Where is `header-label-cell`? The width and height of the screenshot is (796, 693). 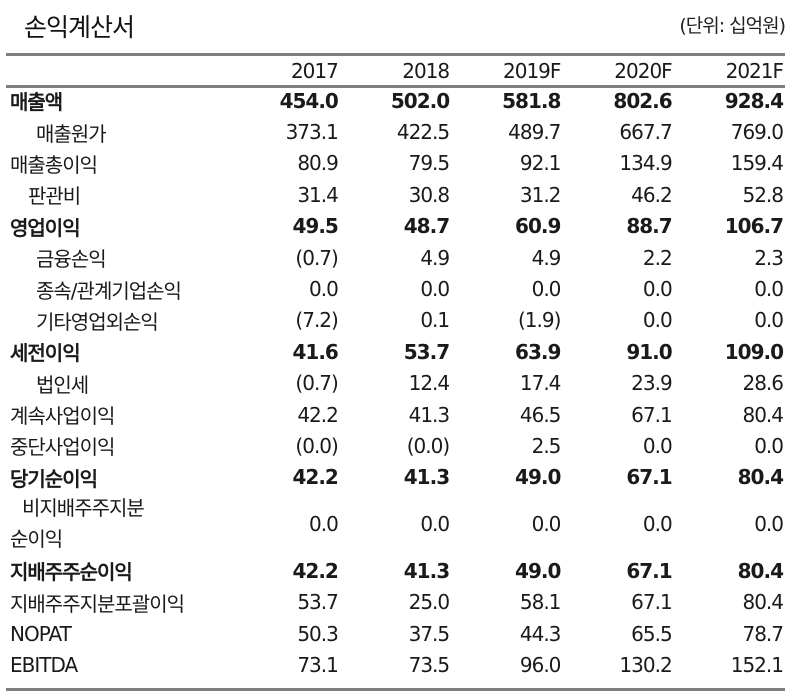 header-label-cell is located at coordinates (117, 70).